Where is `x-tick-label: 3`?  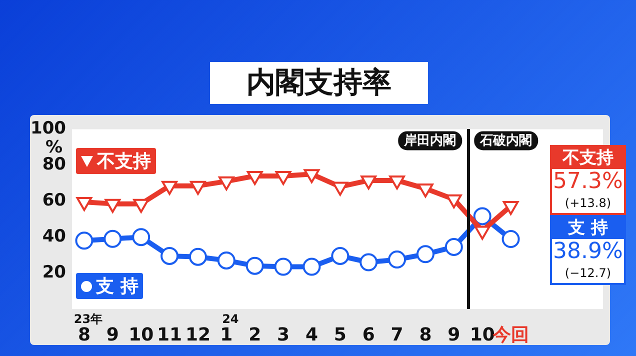
x-tick-label: 3 is located at coordinates (283, 335).